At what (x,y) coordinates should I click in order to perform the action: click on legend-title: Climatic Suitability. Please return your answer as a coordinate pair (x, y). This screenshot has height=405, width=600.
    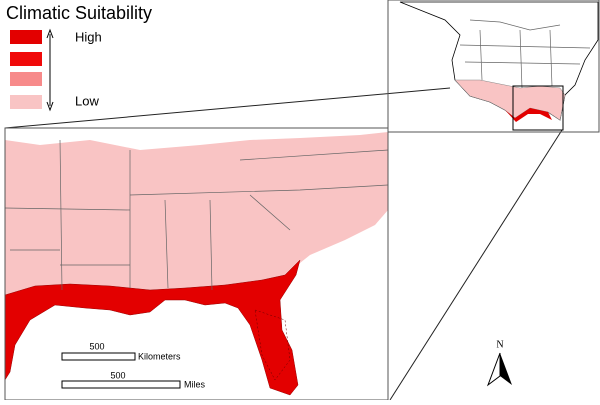
    Looking at the image, I should click on (79, 13).